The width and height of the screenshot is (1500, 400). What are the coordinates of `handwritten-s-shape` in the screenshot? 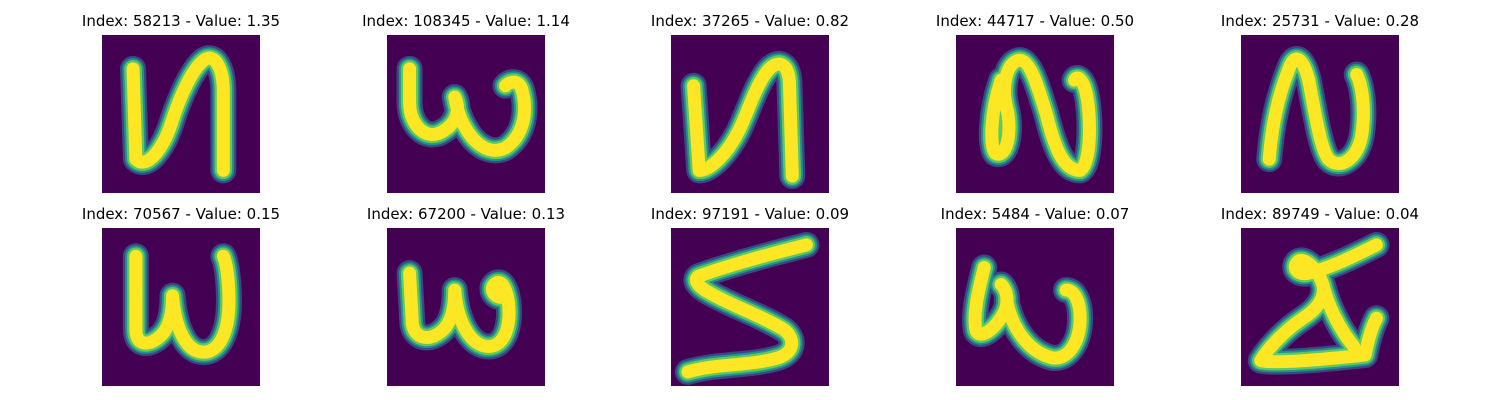 It's located at (750, 307).